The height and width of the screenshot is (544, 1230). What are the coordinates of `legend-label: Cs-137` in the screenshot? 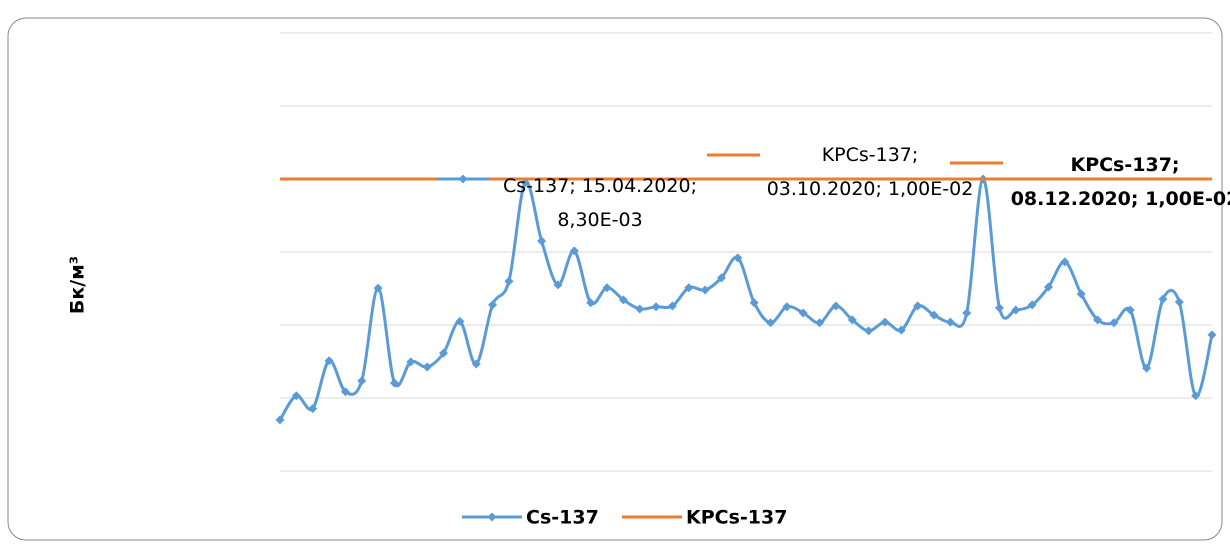 It's located at (562, 518).